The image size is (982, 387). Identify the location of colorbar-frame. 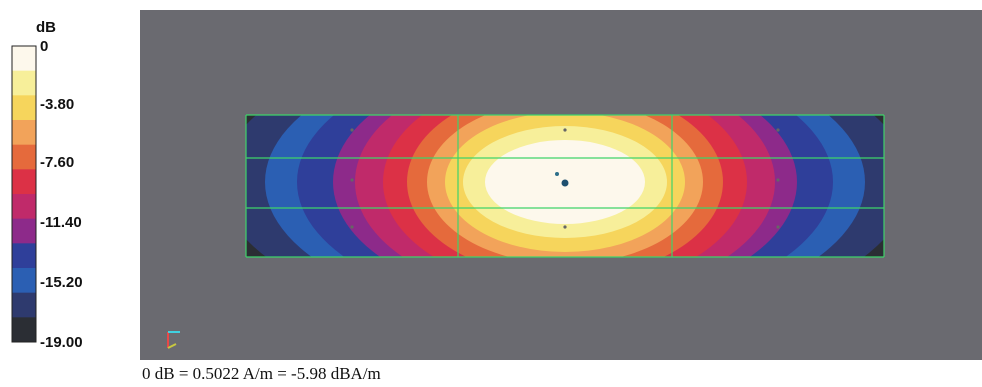
(24, 194).